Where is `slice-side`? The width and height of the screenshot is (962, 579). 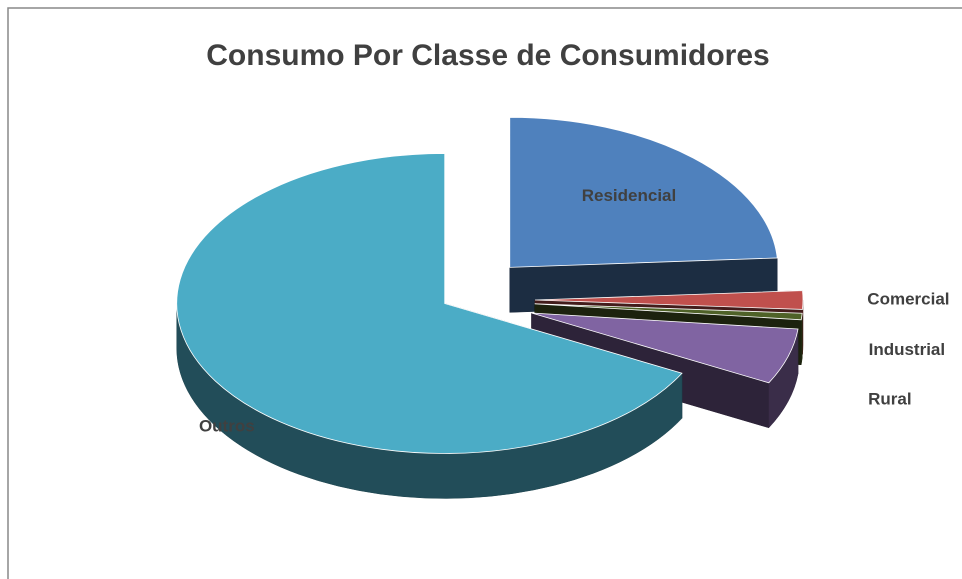
slice-side is located at coordinates (801, 339).